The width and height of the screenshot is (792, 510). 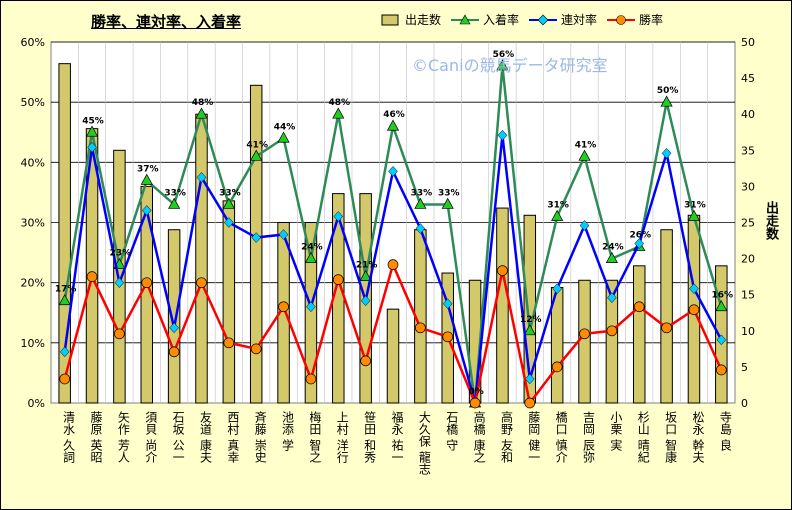 I want to click on x-tick-label: 西村 真幸, so click(x=233, y=437).